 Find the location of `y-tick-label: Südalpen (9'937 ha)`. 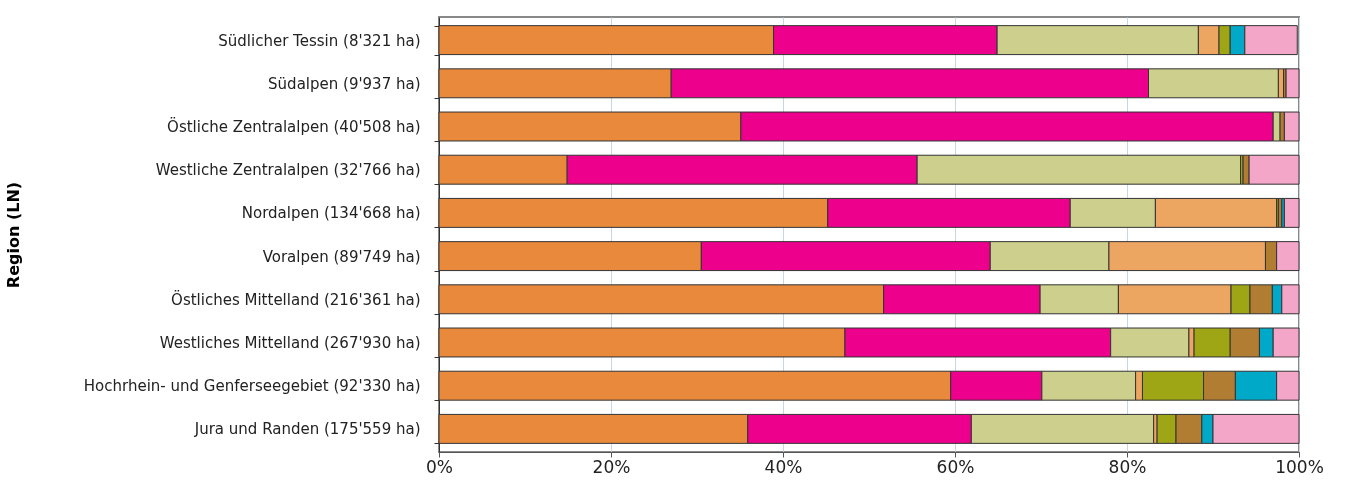

y-tick-label: Südalpen (9'937 ha) is located at coordinates (344, 83).